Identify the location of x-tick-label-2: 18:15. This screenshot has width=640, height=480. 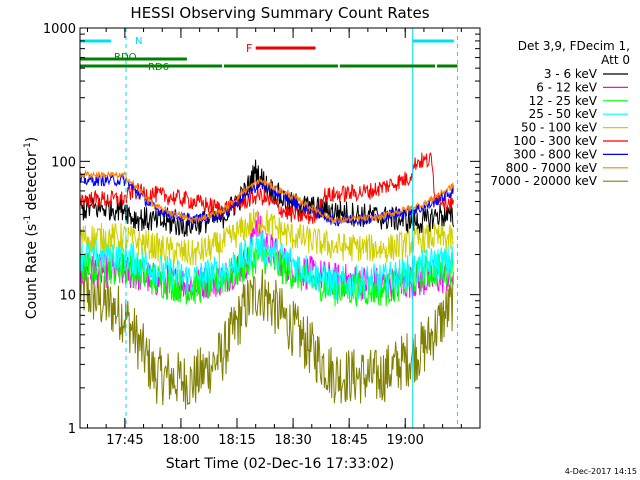
(236, 440).